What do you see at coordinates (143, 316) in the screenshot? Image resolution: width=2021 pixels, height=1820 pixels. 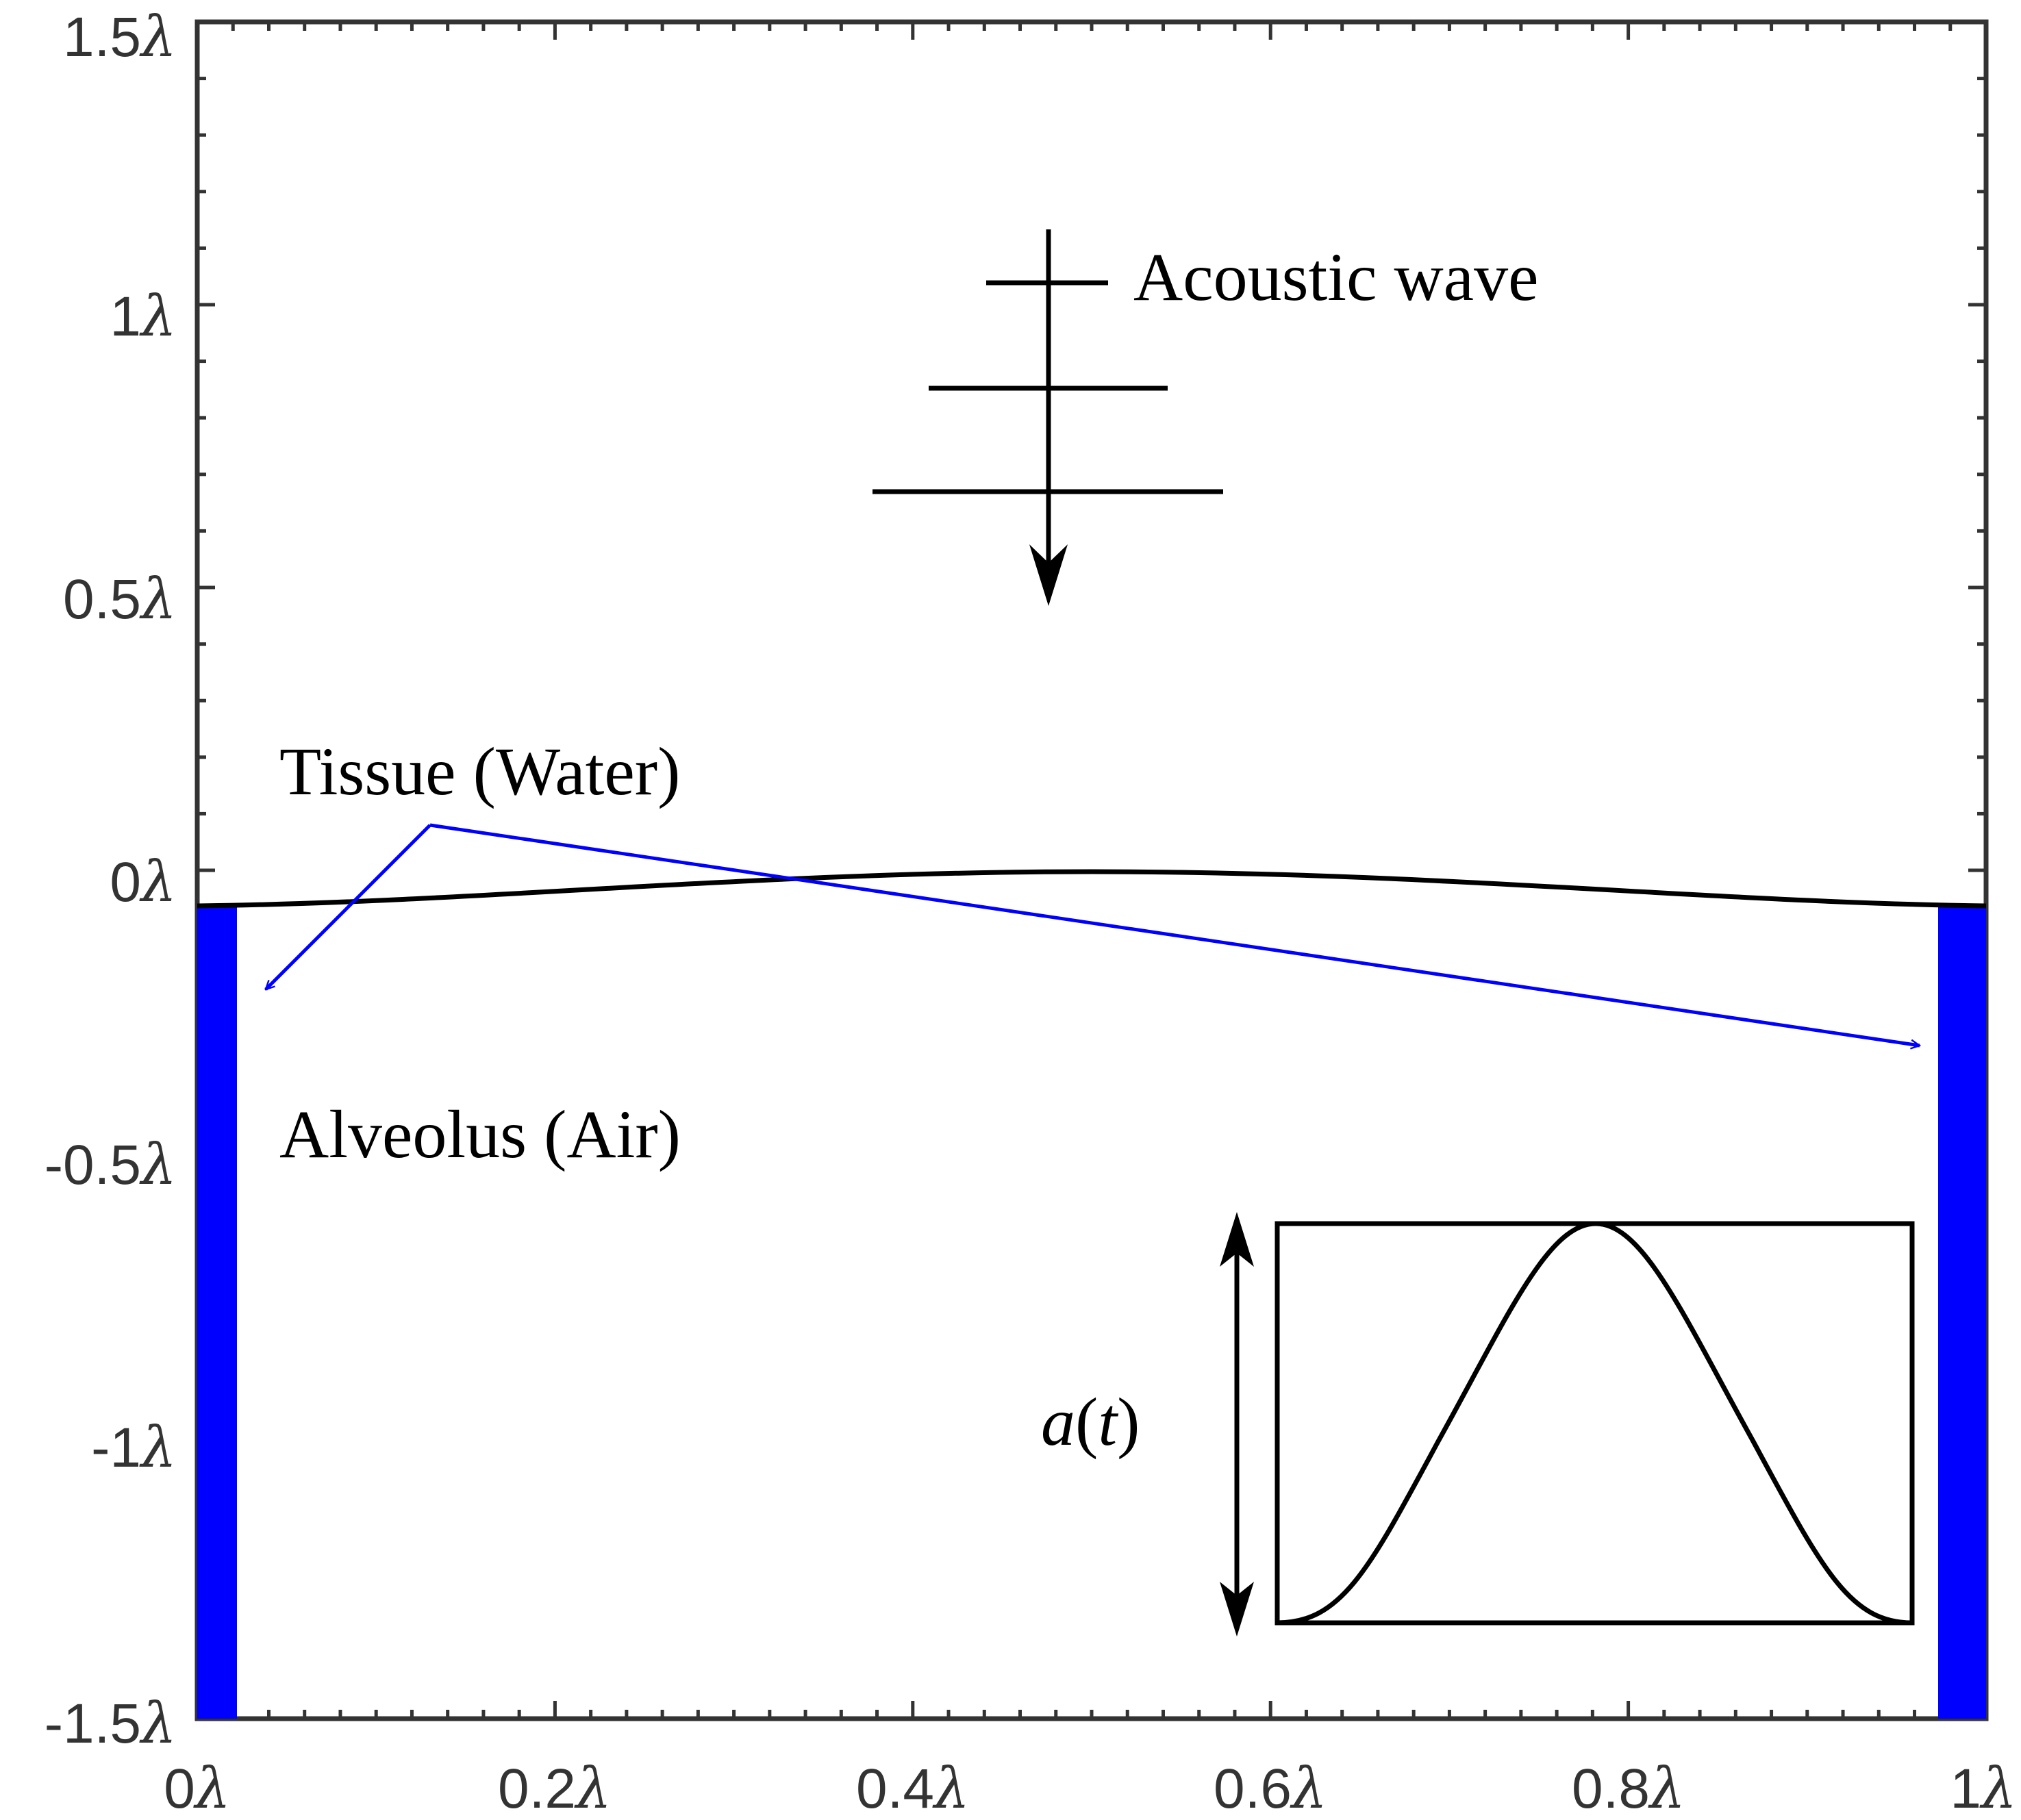 I see `y-tick-label-1: 1λ` at bounding box center [143, 316].